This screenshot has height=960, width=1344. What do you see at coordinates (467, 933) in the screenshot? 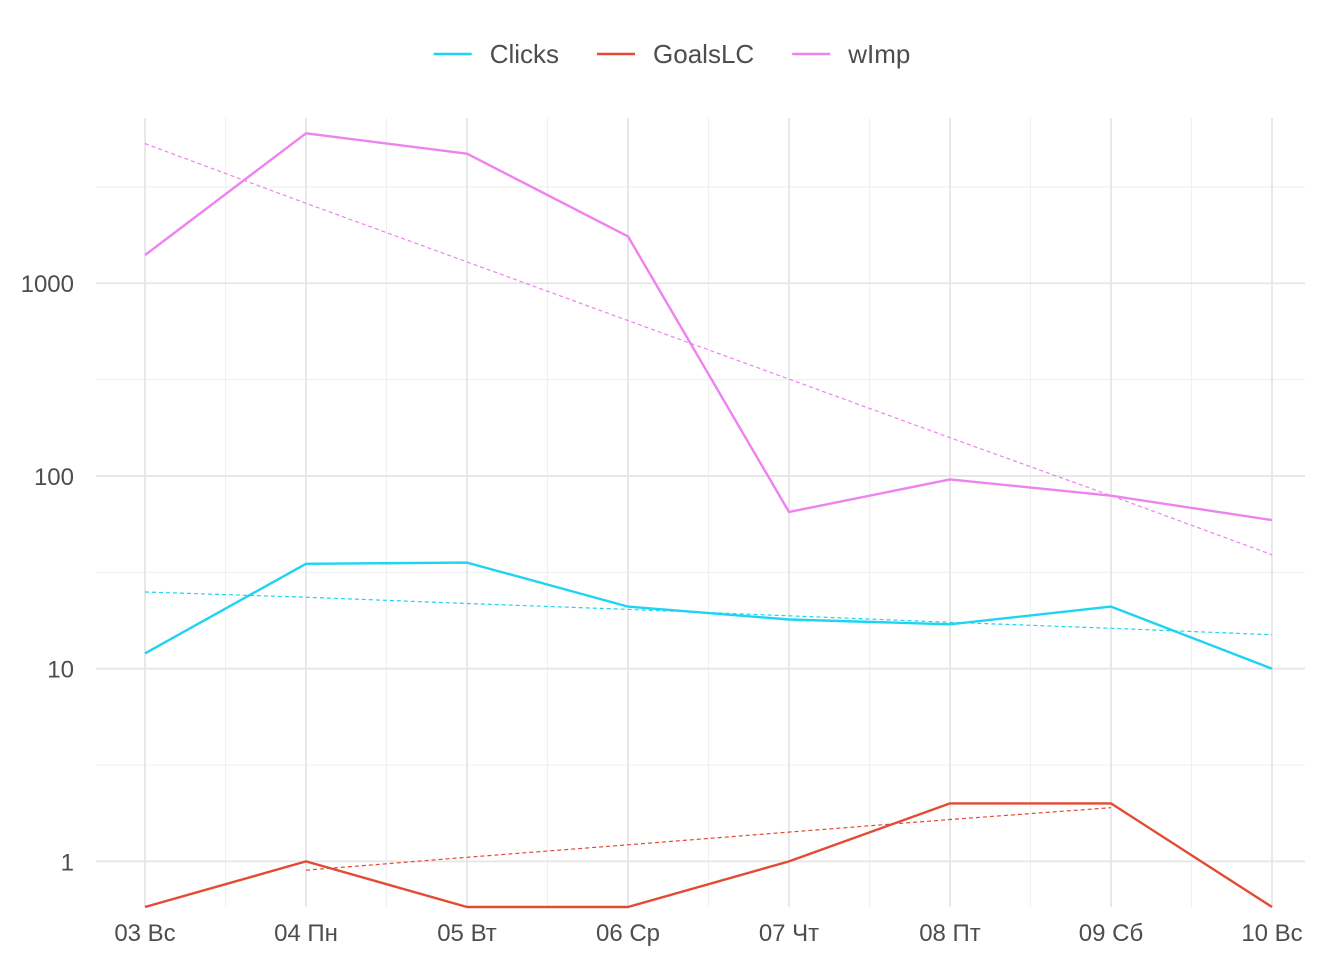
I see `x-tick-label: 05 Вт` at bounding box center [467, 933].